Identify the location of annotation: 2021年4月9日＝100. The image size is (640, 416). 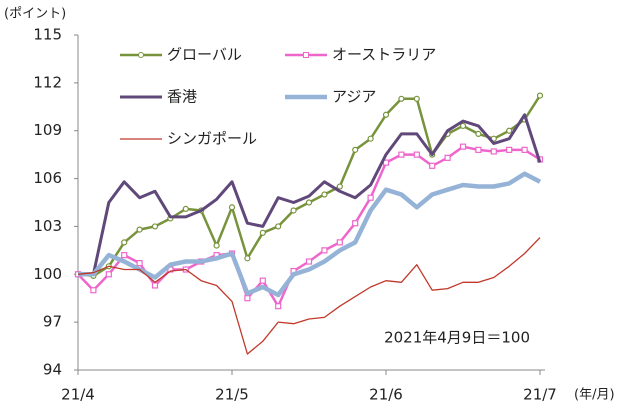
(457, 338).